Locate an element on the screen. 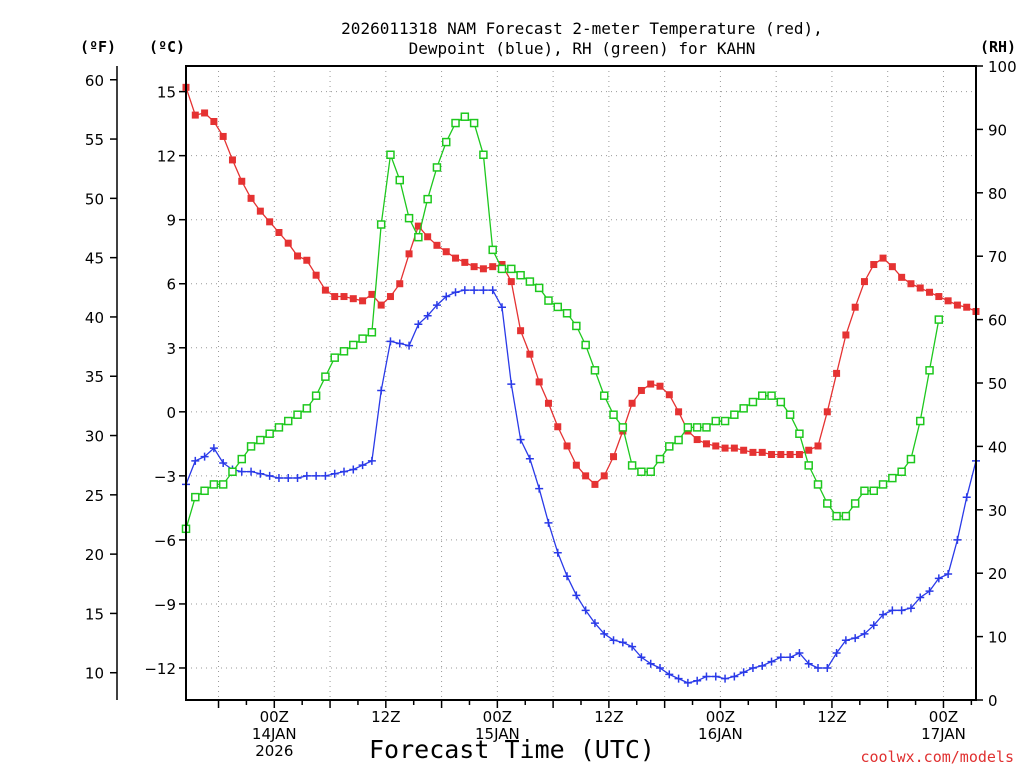 The height and width of the screenshot is (768, 1024). rh-tick-label: 30 is located at coordinates (997, 511).